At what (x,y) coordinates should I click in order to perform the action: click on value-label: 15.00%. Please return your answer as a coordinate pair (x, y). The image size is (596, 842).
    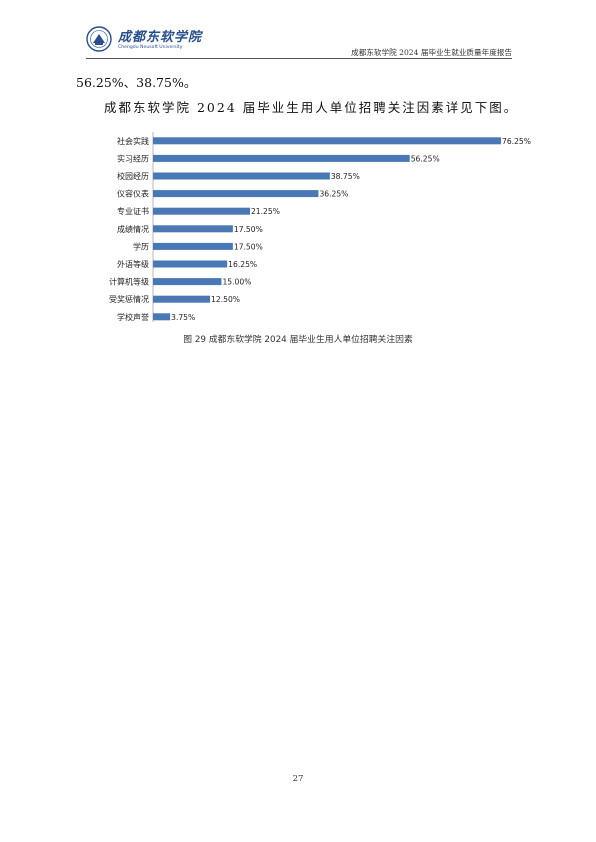
    Looking at the image, I should click on (236, 282).